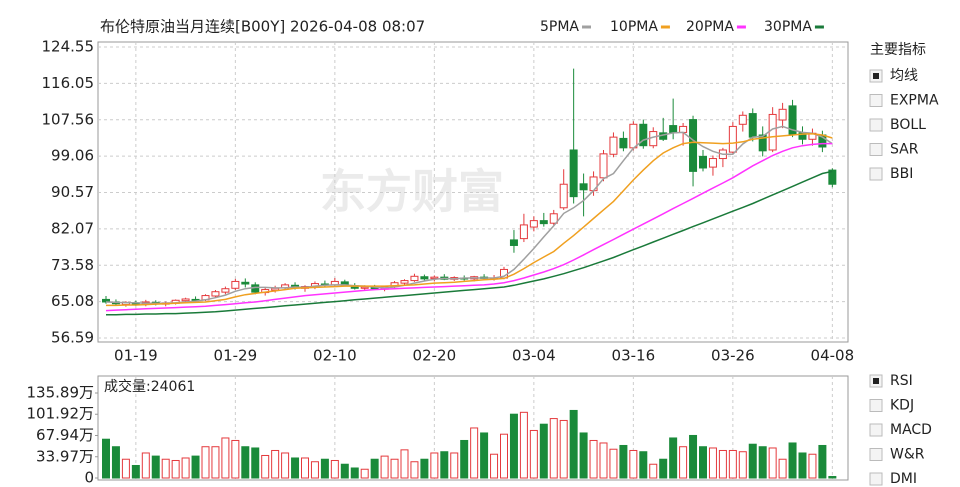  I want to click on legend-label: 20PMA, so click(710, 27).